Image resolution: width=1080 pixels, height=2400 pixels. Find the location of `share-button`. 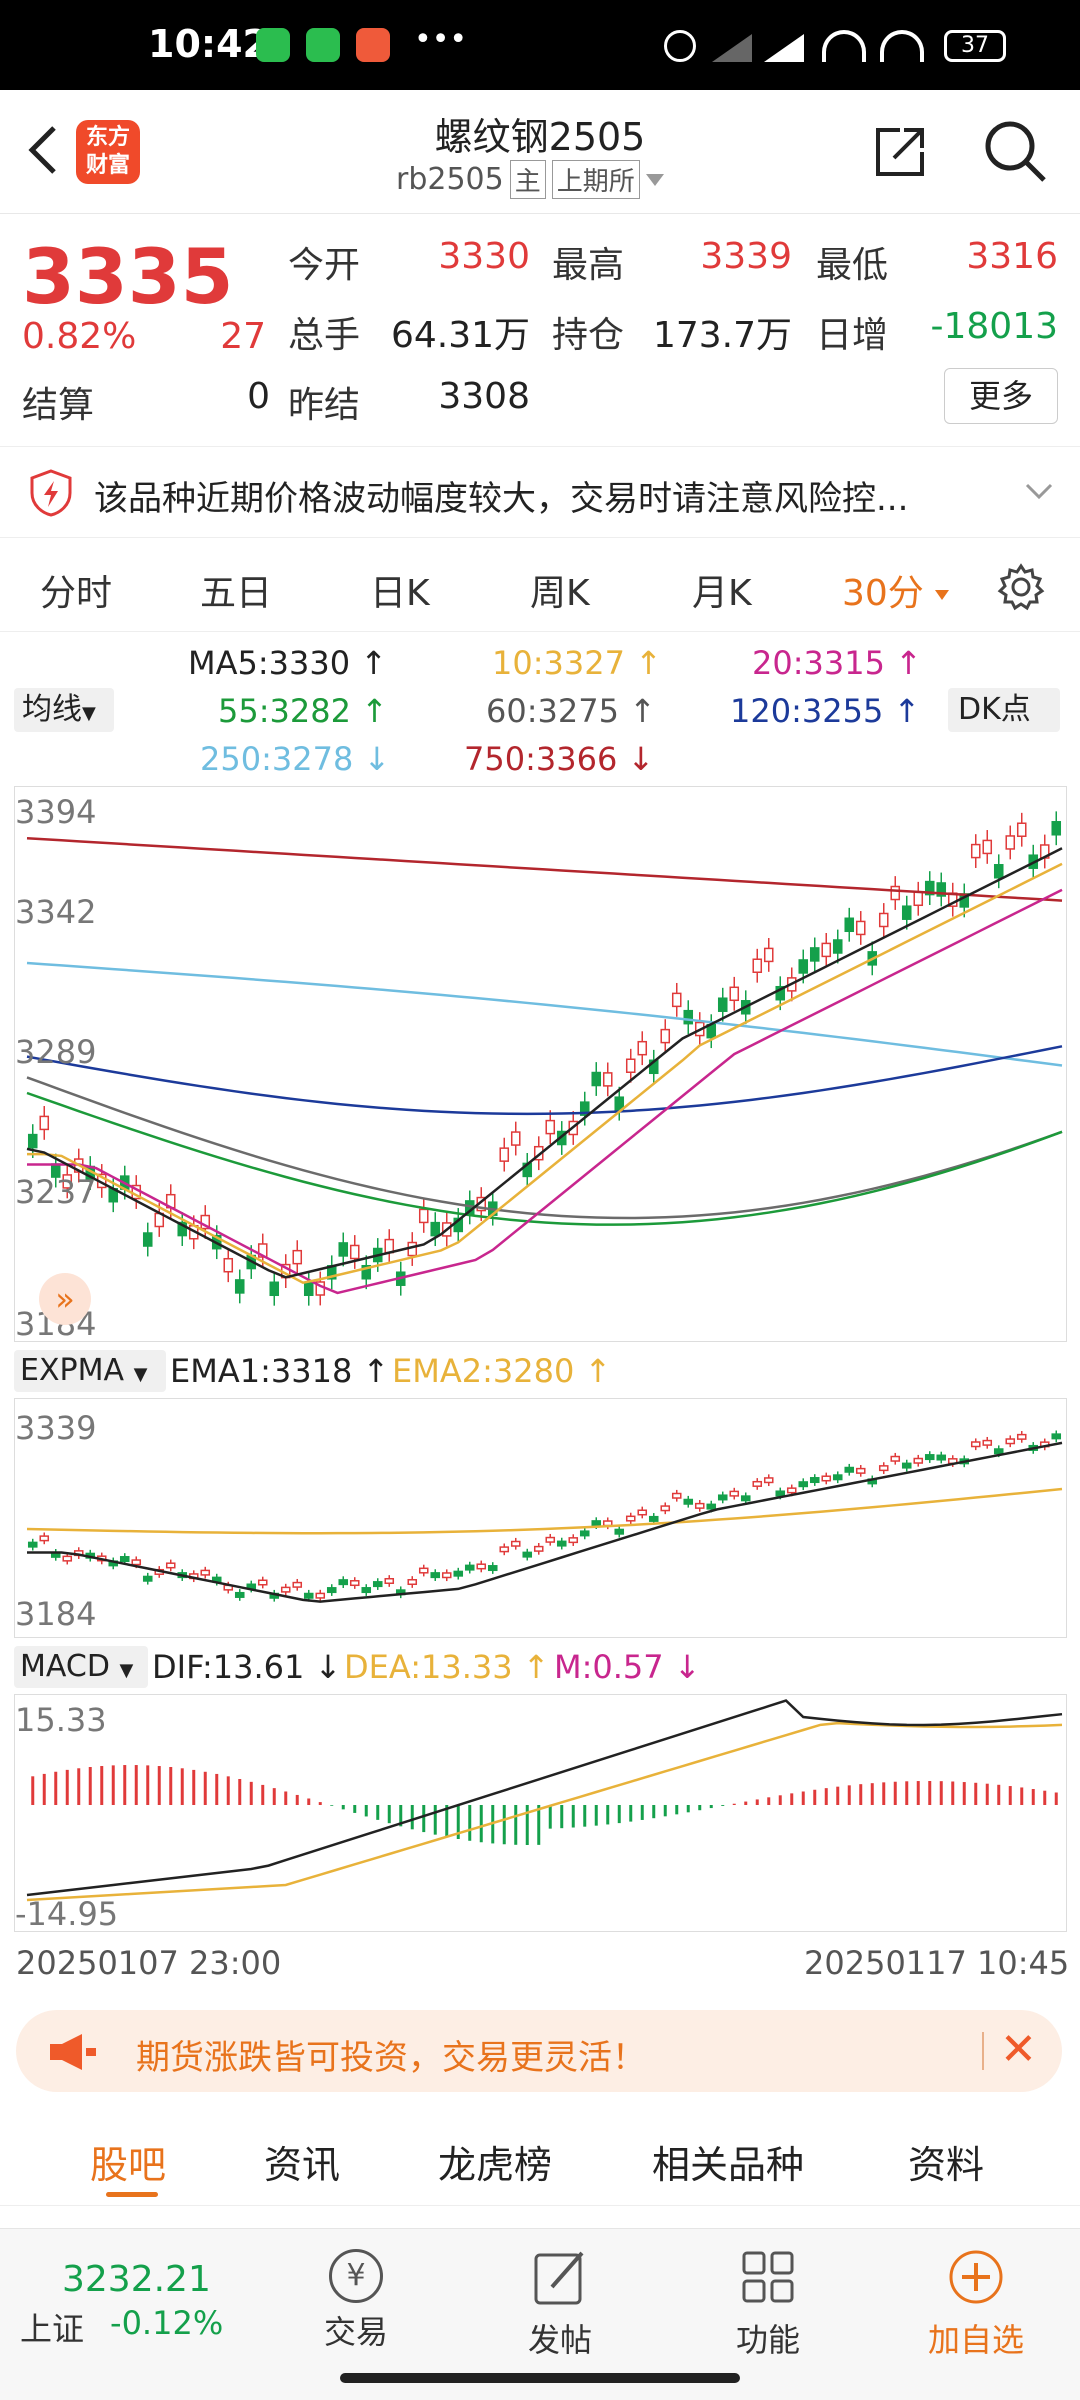

share-button is located at coordinates (900, 152).